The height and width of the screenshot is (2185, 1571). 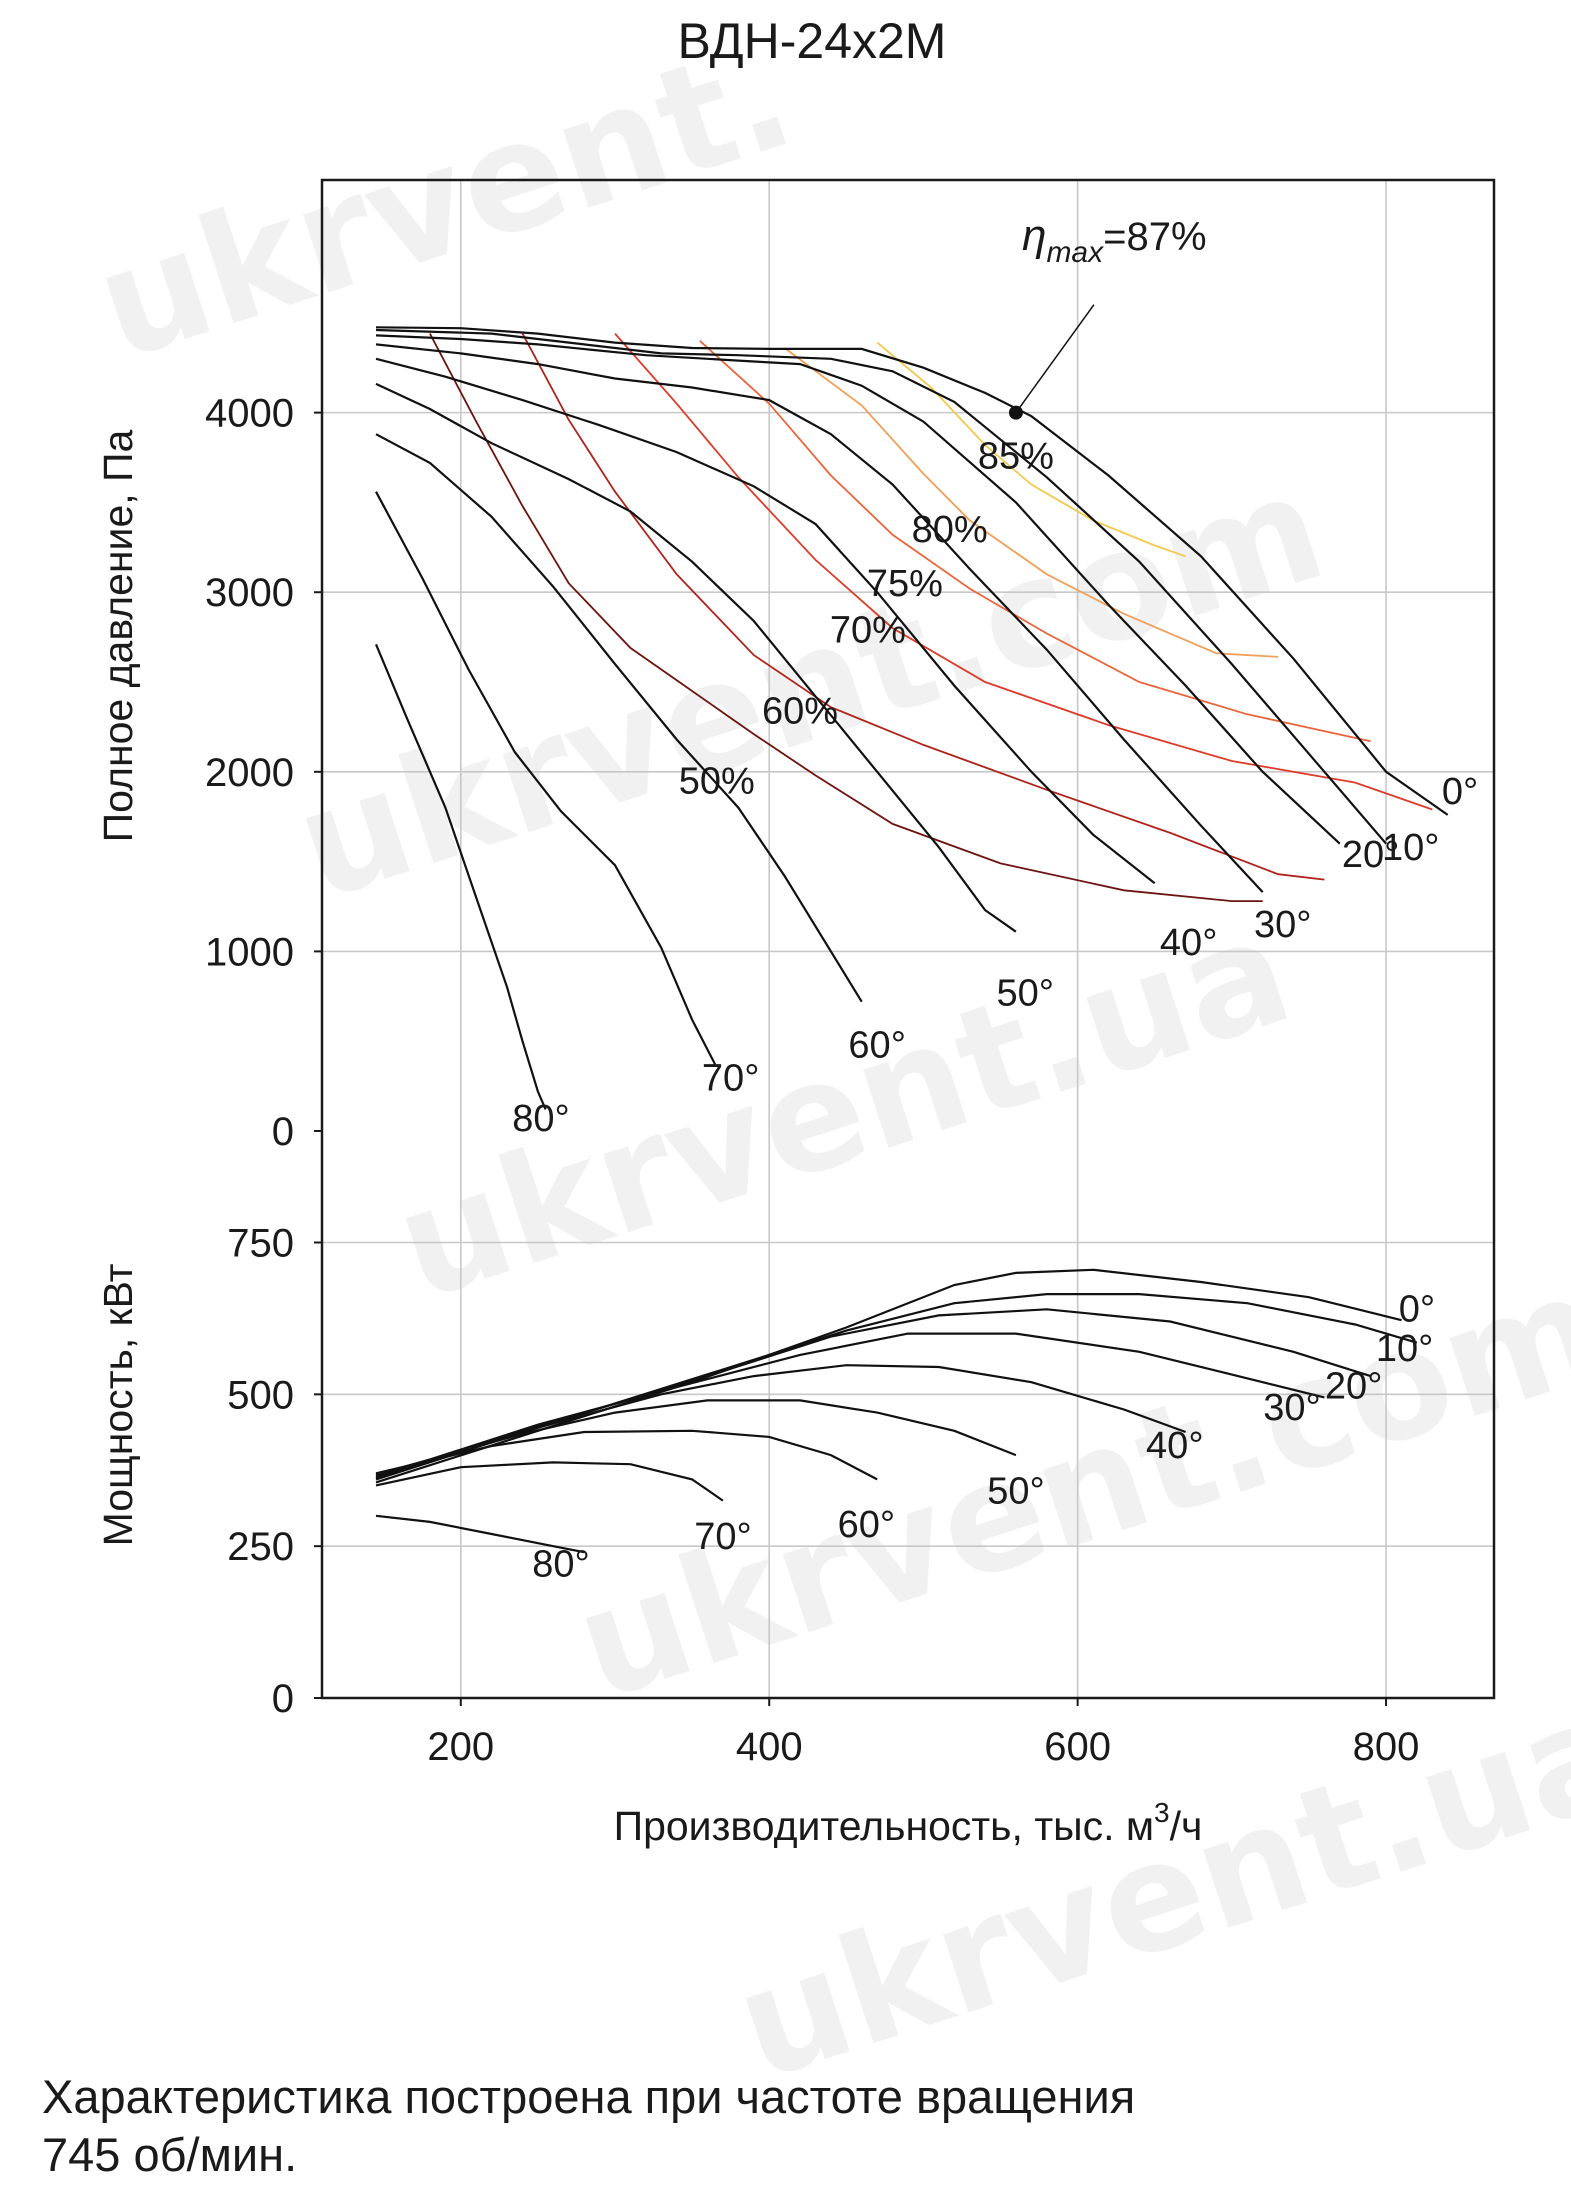 I want to click on efficiency-label: 60%, so click(x=800, y=711).